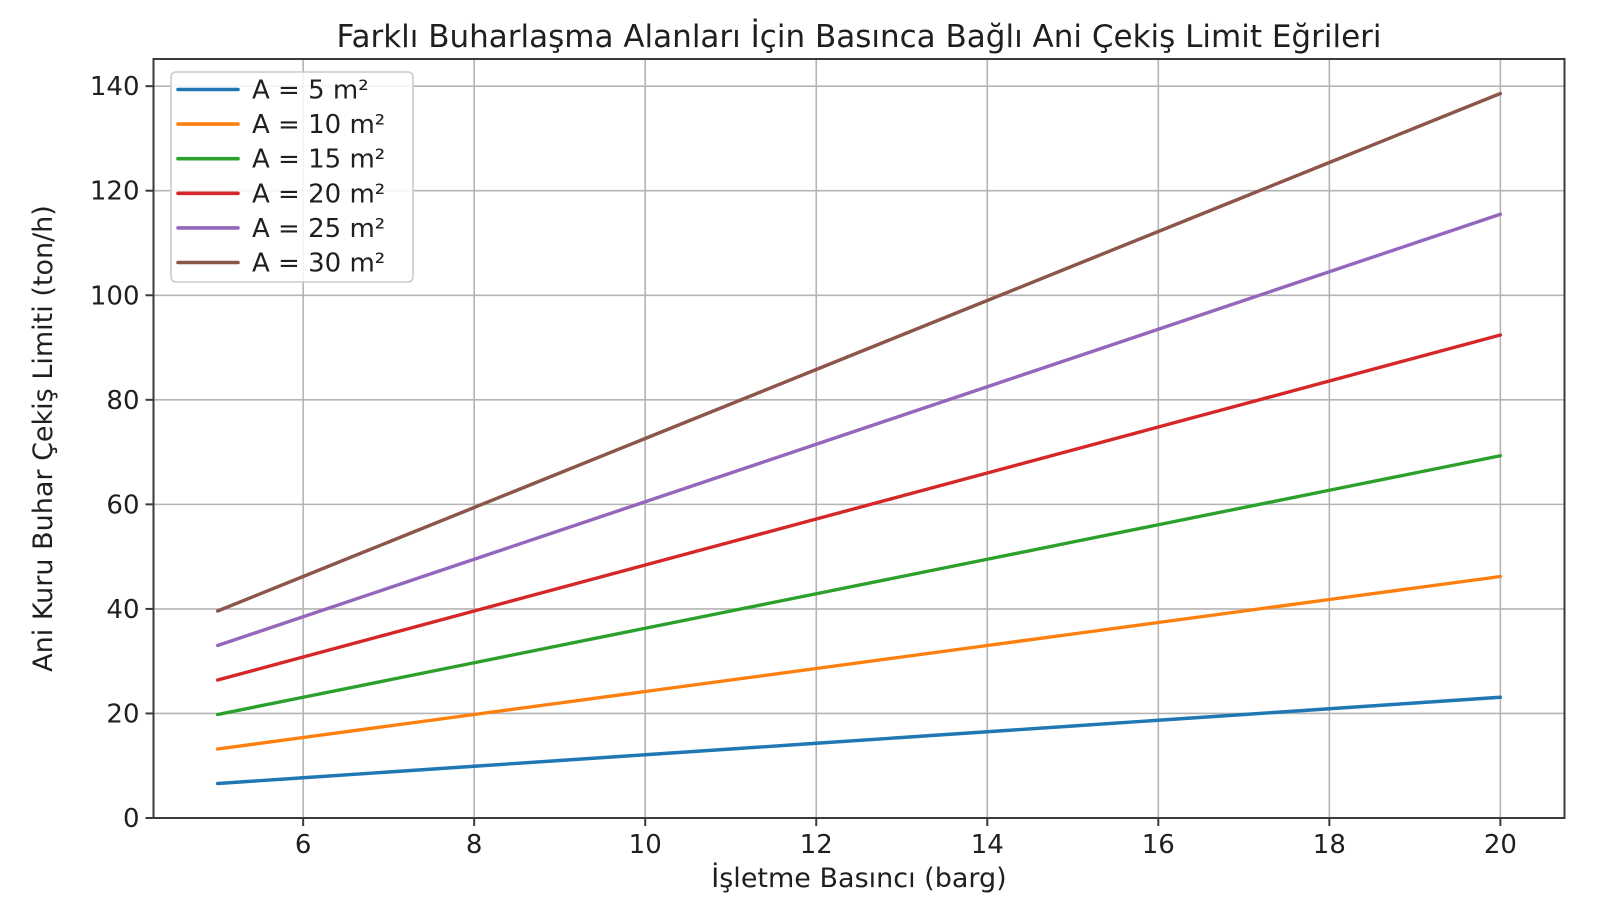 The width and height of the screenshot is (1600, 900). I want to click on y-tick-label: 40, so click(122, 610).